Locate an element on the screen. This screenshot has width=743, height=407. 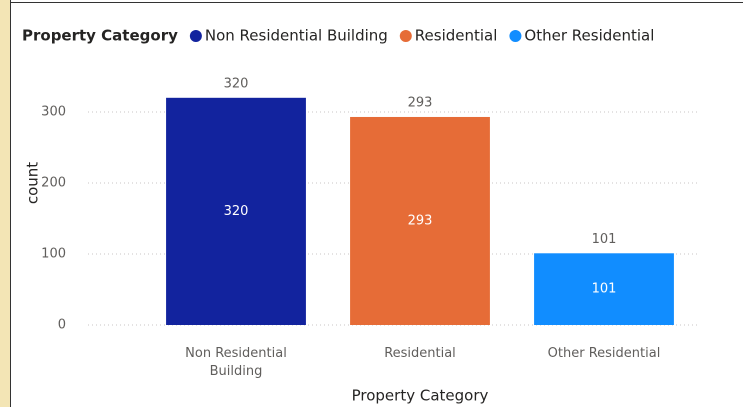
x-tick-label: Other Residential is located at coordinates (604, 353).